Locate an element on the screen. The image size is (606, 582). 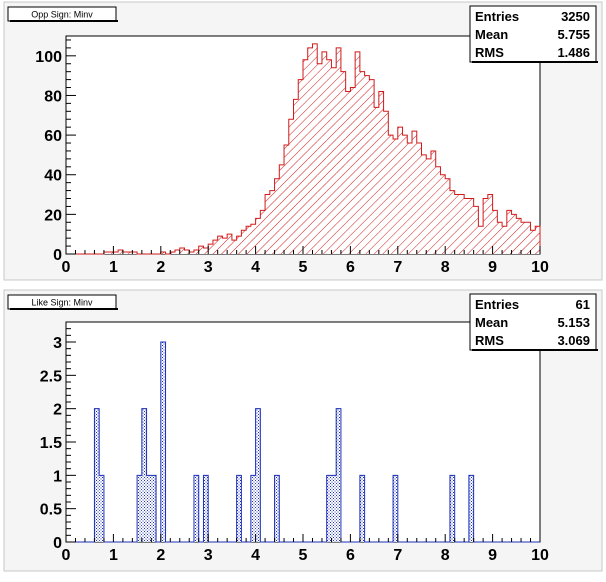
y-tick-label: 100 is located at coordinates (48, 57).